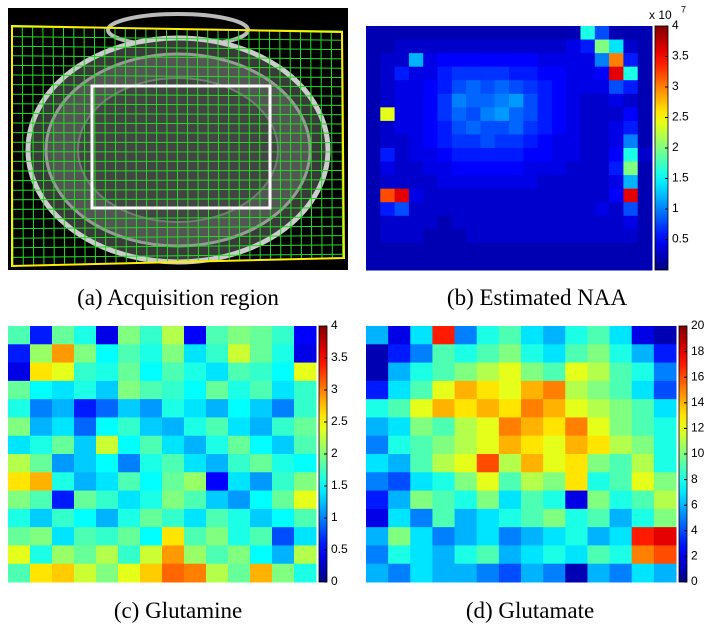  I want to click on colorbar-tick-label: 2.5, so click(680, 117).